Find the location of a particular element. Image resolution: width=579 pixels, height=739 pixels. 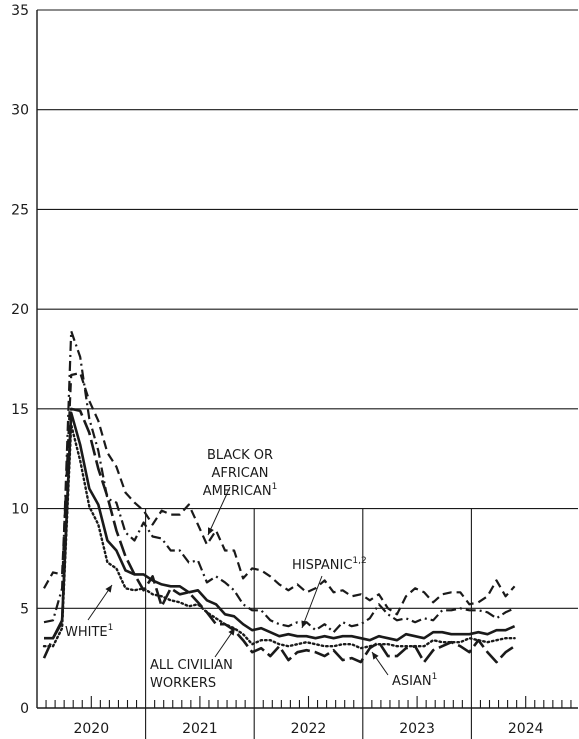

annotation-all: ALL CIVILIAN WORKERS is located at coordinates (193, 659).